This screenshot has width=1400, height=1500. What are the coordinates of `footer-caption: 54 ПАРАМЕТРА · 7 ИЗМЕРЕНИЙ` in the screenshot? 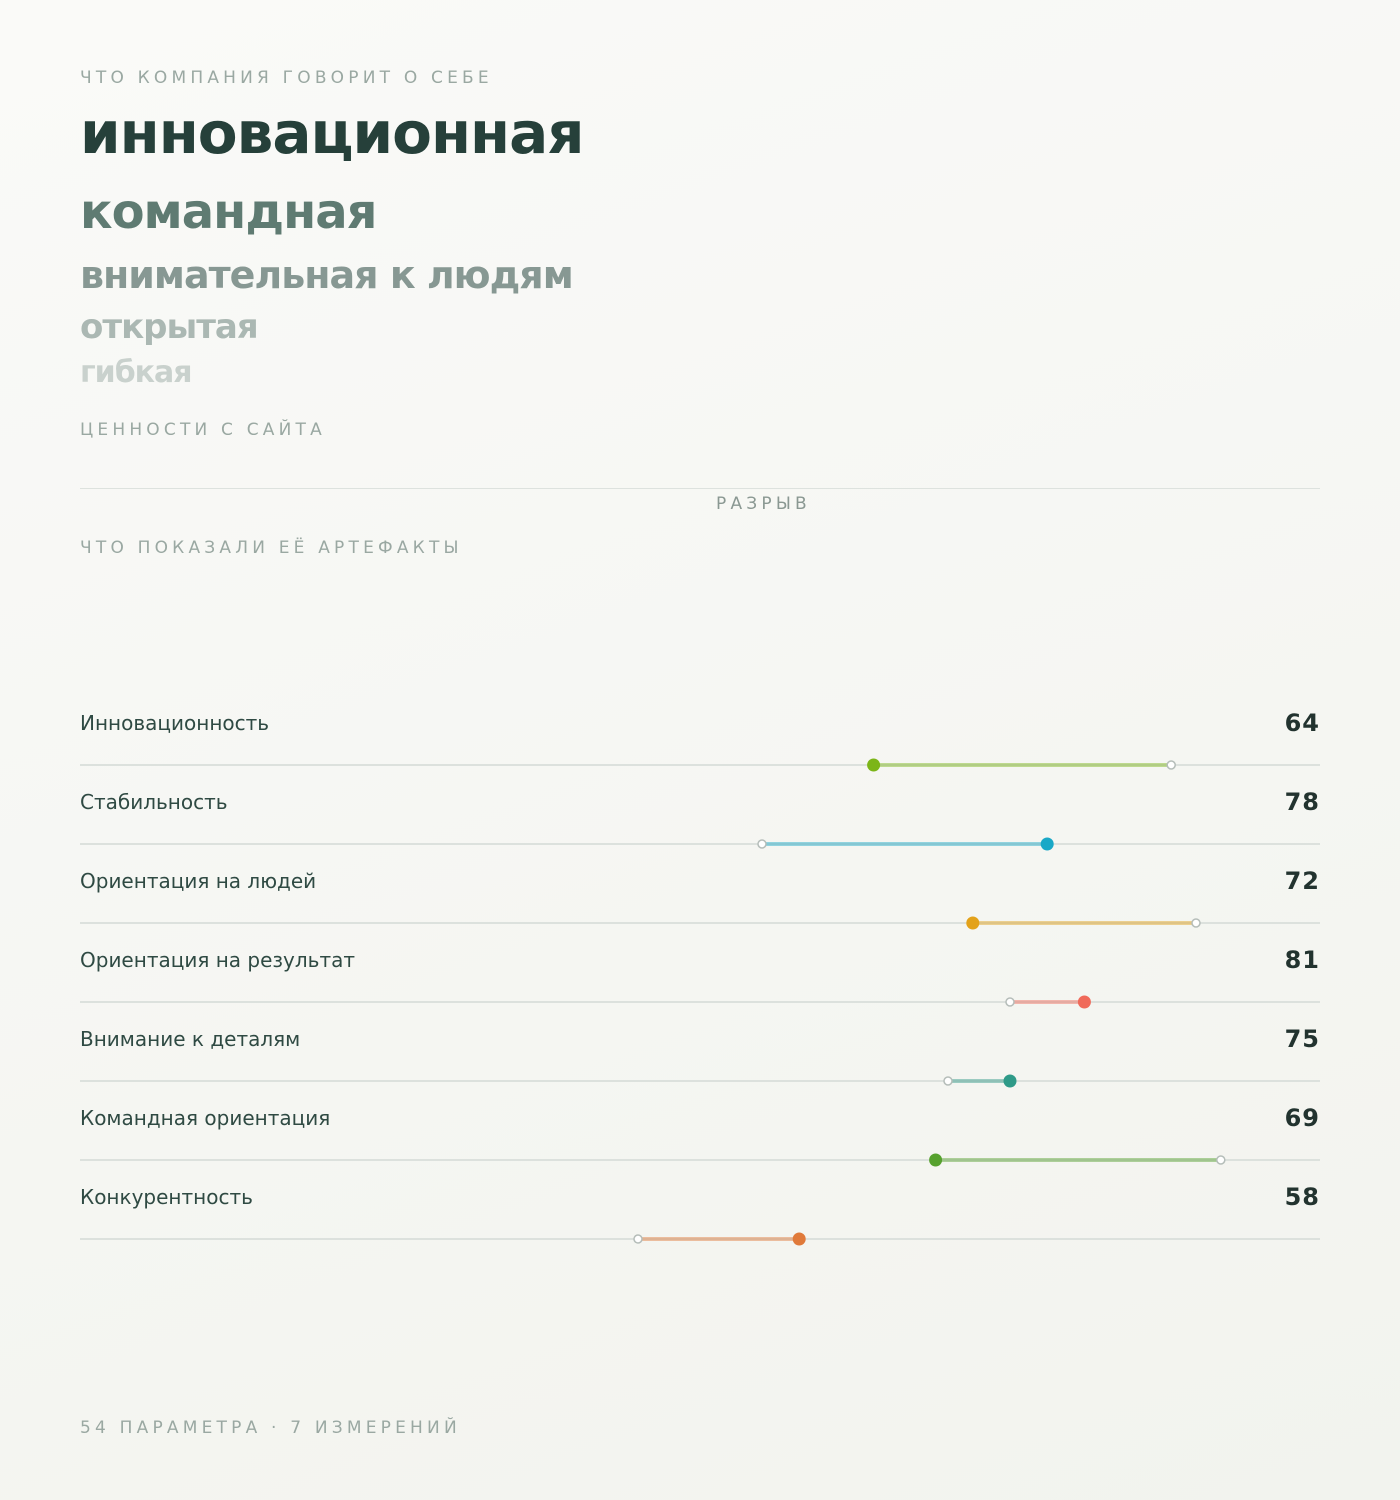 It's located at (270, 1428).